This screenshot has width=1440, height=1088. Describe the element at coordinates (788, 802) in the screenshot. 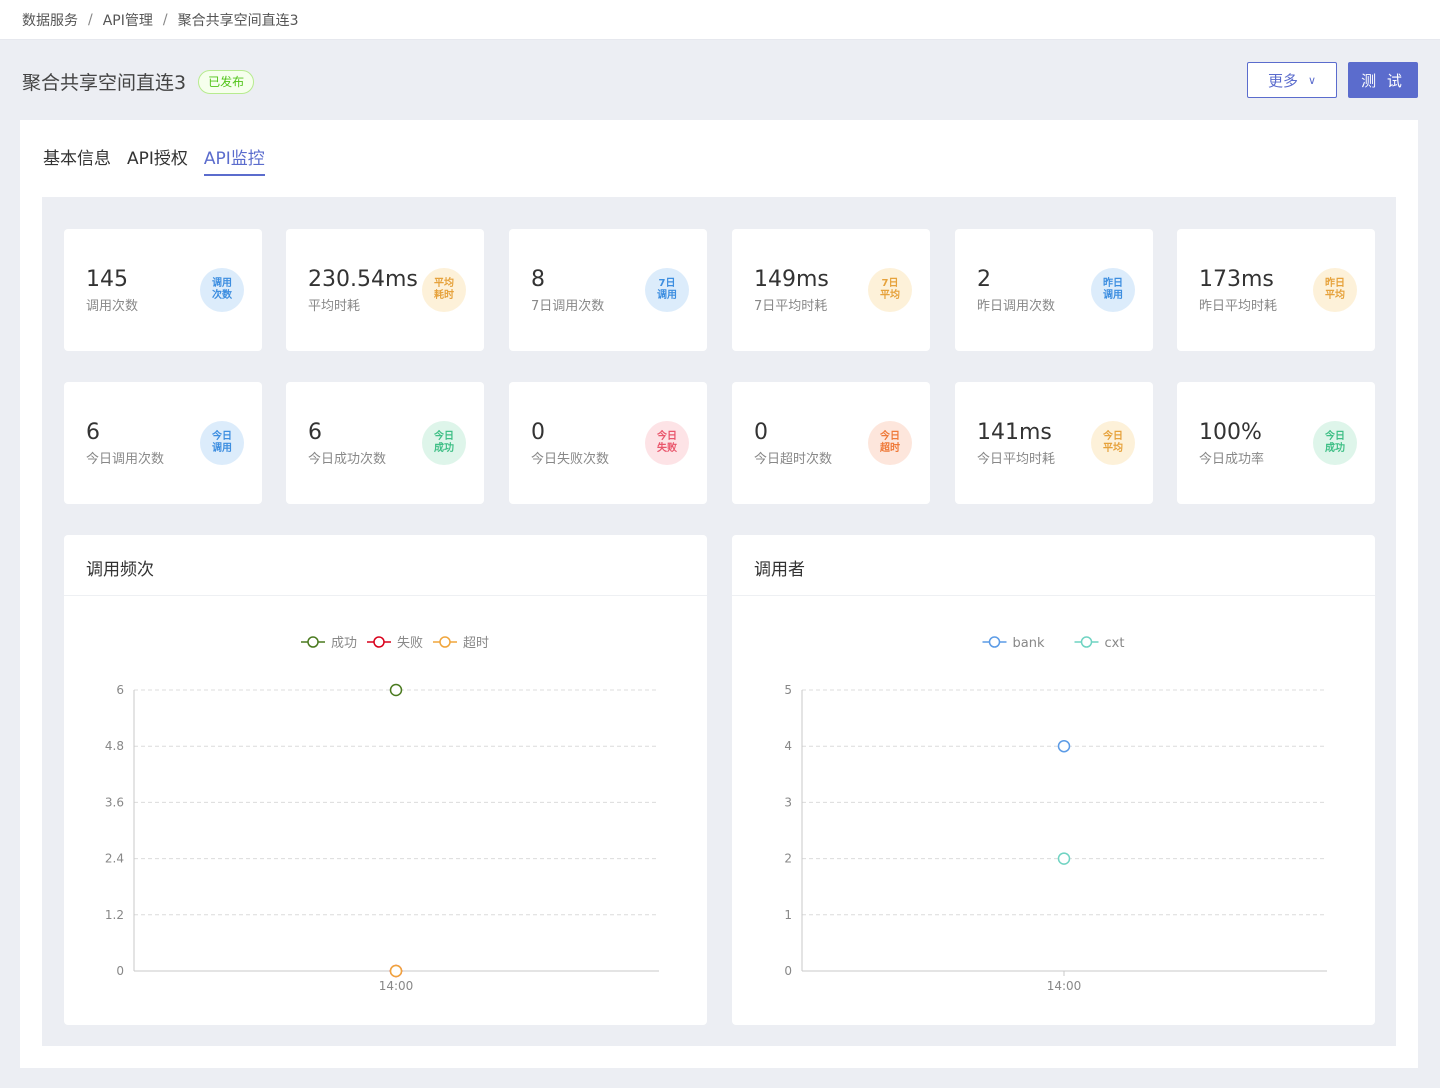

I see `y-tick-label: 3` at that location.